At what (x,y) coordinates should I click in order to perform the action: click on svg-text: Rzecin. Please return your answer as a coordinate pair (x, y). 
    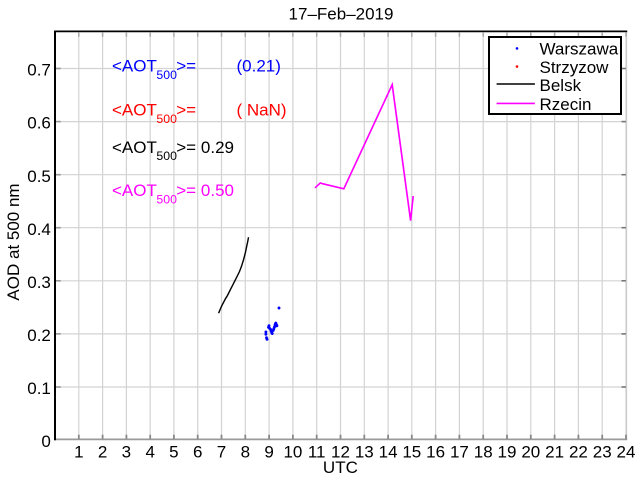
    Looking at the image, I should click on (566, 104).